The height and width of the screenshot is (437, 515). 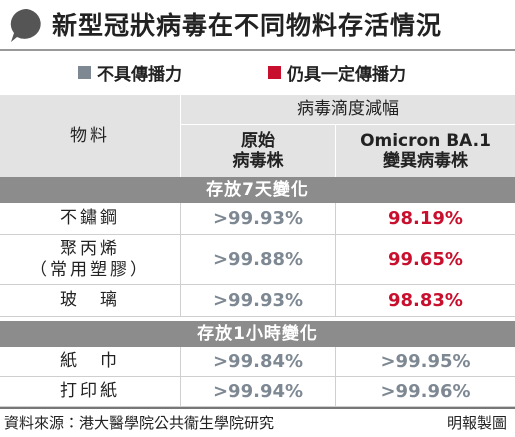 What do you see at coordinates (476, 423) in the screenshot?
I see `credit: 明報製圖` at bounding box center [476, 423].